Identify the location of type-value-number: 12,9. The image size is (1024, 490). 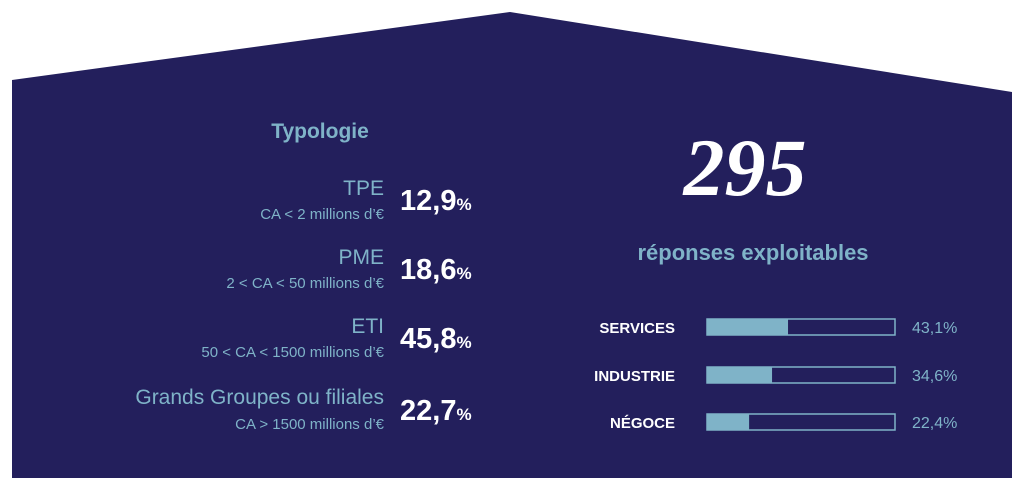
(428, 201).